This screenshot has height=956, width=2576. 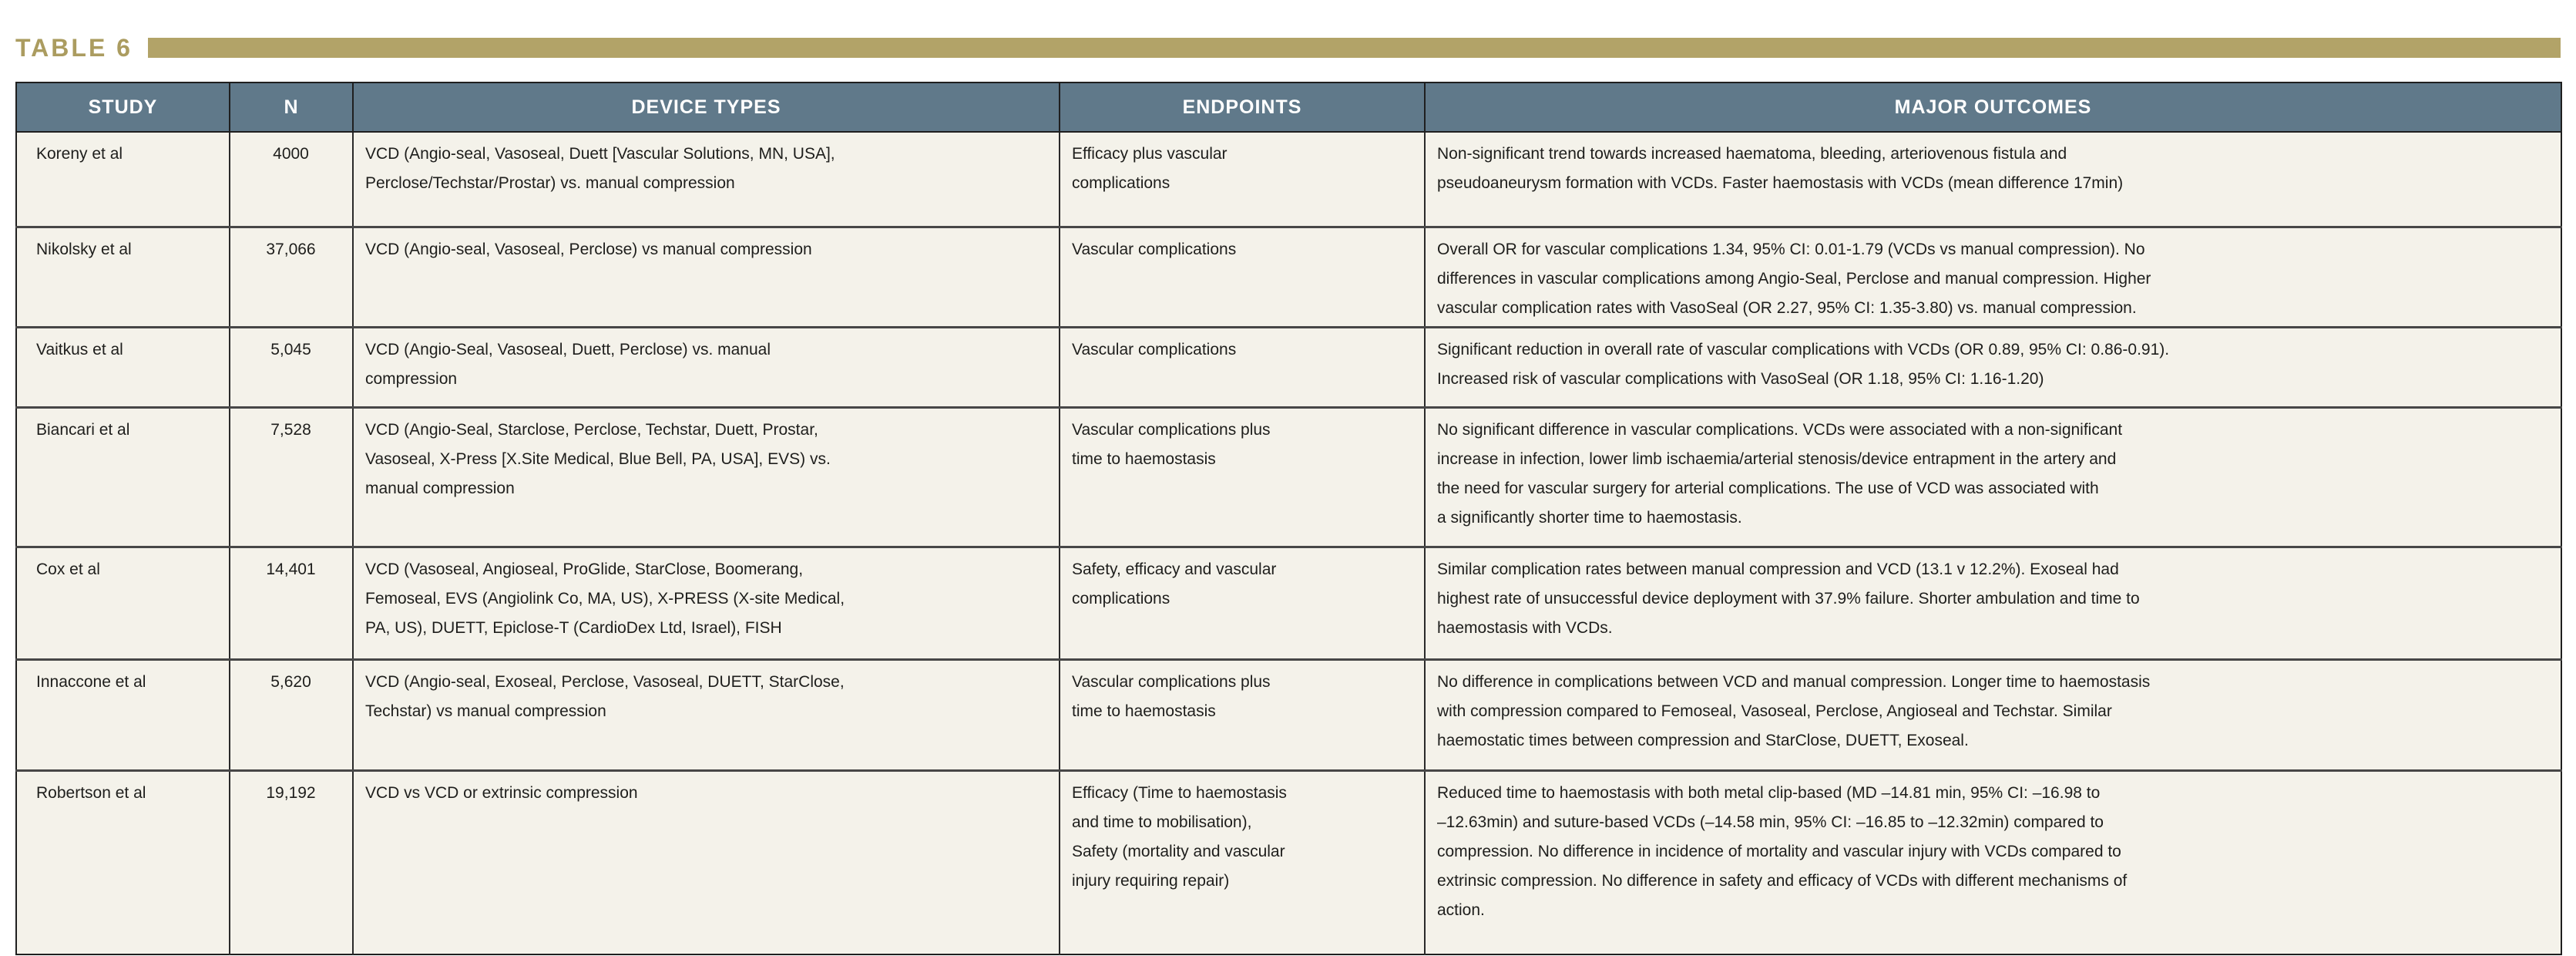 What do you see at coordinates (291, 277) in the screenshot?
I see `cell-n: 37,066` at bounding box center [291, 277].